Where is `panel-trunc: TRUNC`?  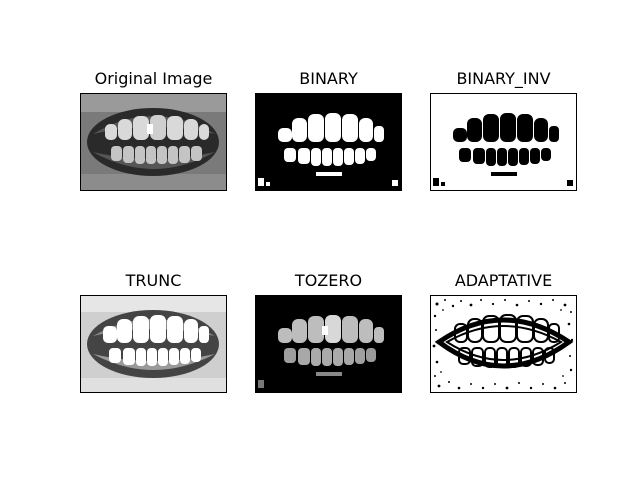
panel-trunc: TRUNC is located at coordinates (153, 332).